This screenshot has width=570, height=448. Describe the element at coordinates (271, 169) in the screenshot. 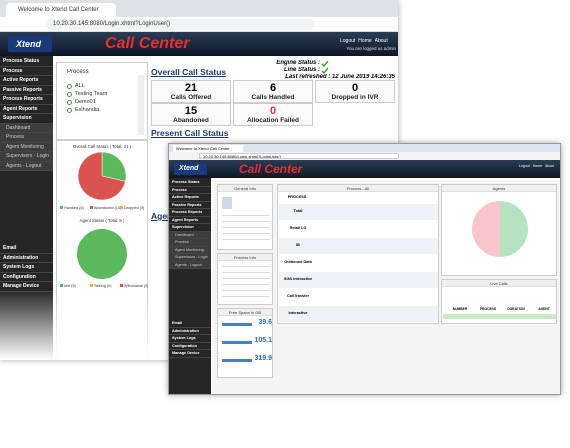

I see `app-title: Call Center` at that location.